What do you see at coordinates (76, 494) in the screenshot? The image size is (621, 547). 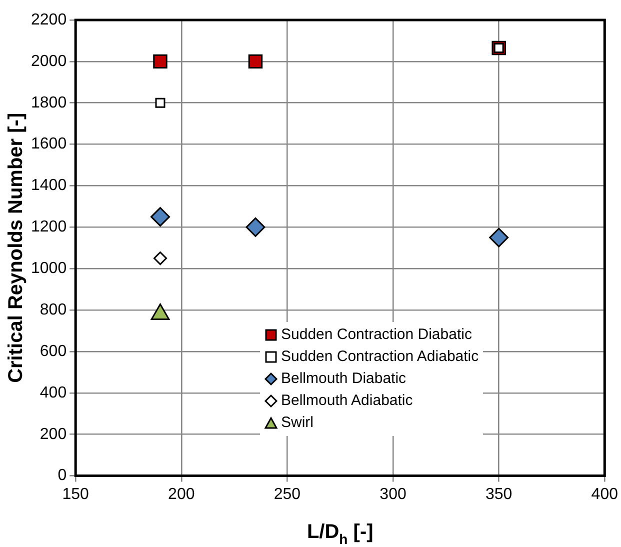 I see `x-tick-label: 150` at bounding box center [76, 494].